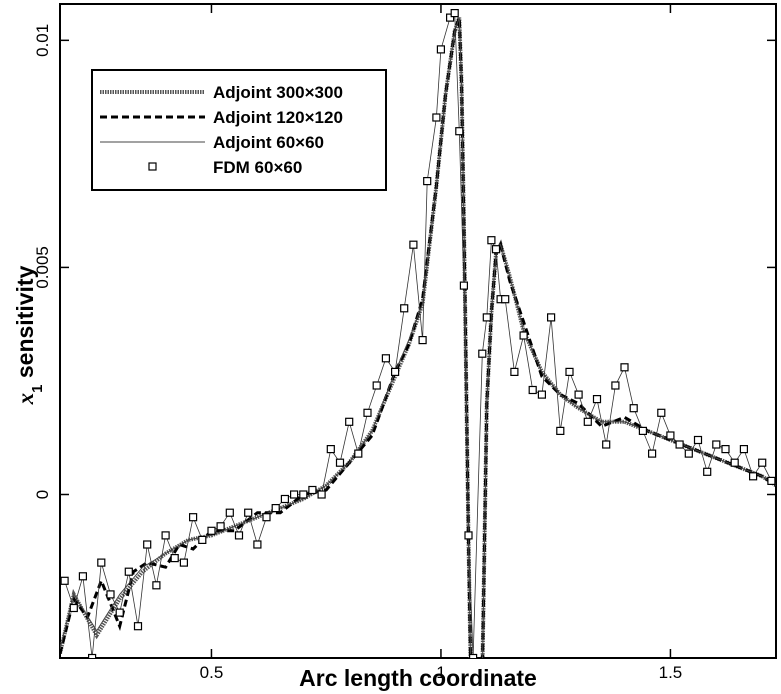 This screenshot has width=781, height=694. What do you see at coordinates (25, 324) in the screenshot?
I see `y-axis-title-suffix: sensitivity` at bounding box center [25, 324].